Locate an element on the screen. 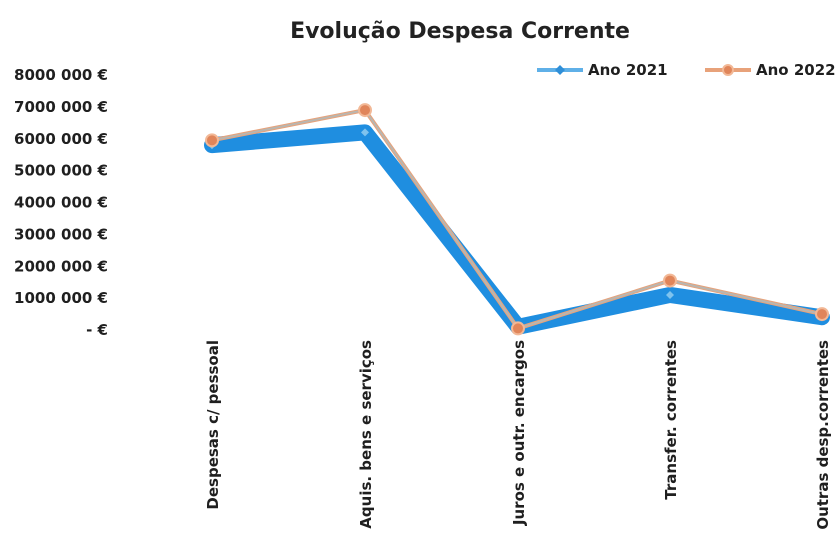  legend-label-2021: Ano 2021 is located at coordinates (628, 70).